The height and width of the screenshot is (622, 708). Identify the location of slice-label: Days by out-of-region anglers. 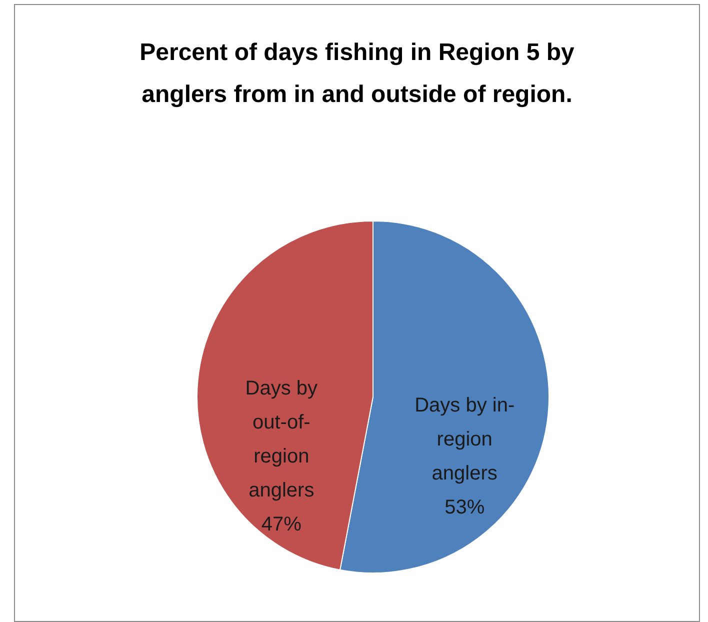
(281, 439).